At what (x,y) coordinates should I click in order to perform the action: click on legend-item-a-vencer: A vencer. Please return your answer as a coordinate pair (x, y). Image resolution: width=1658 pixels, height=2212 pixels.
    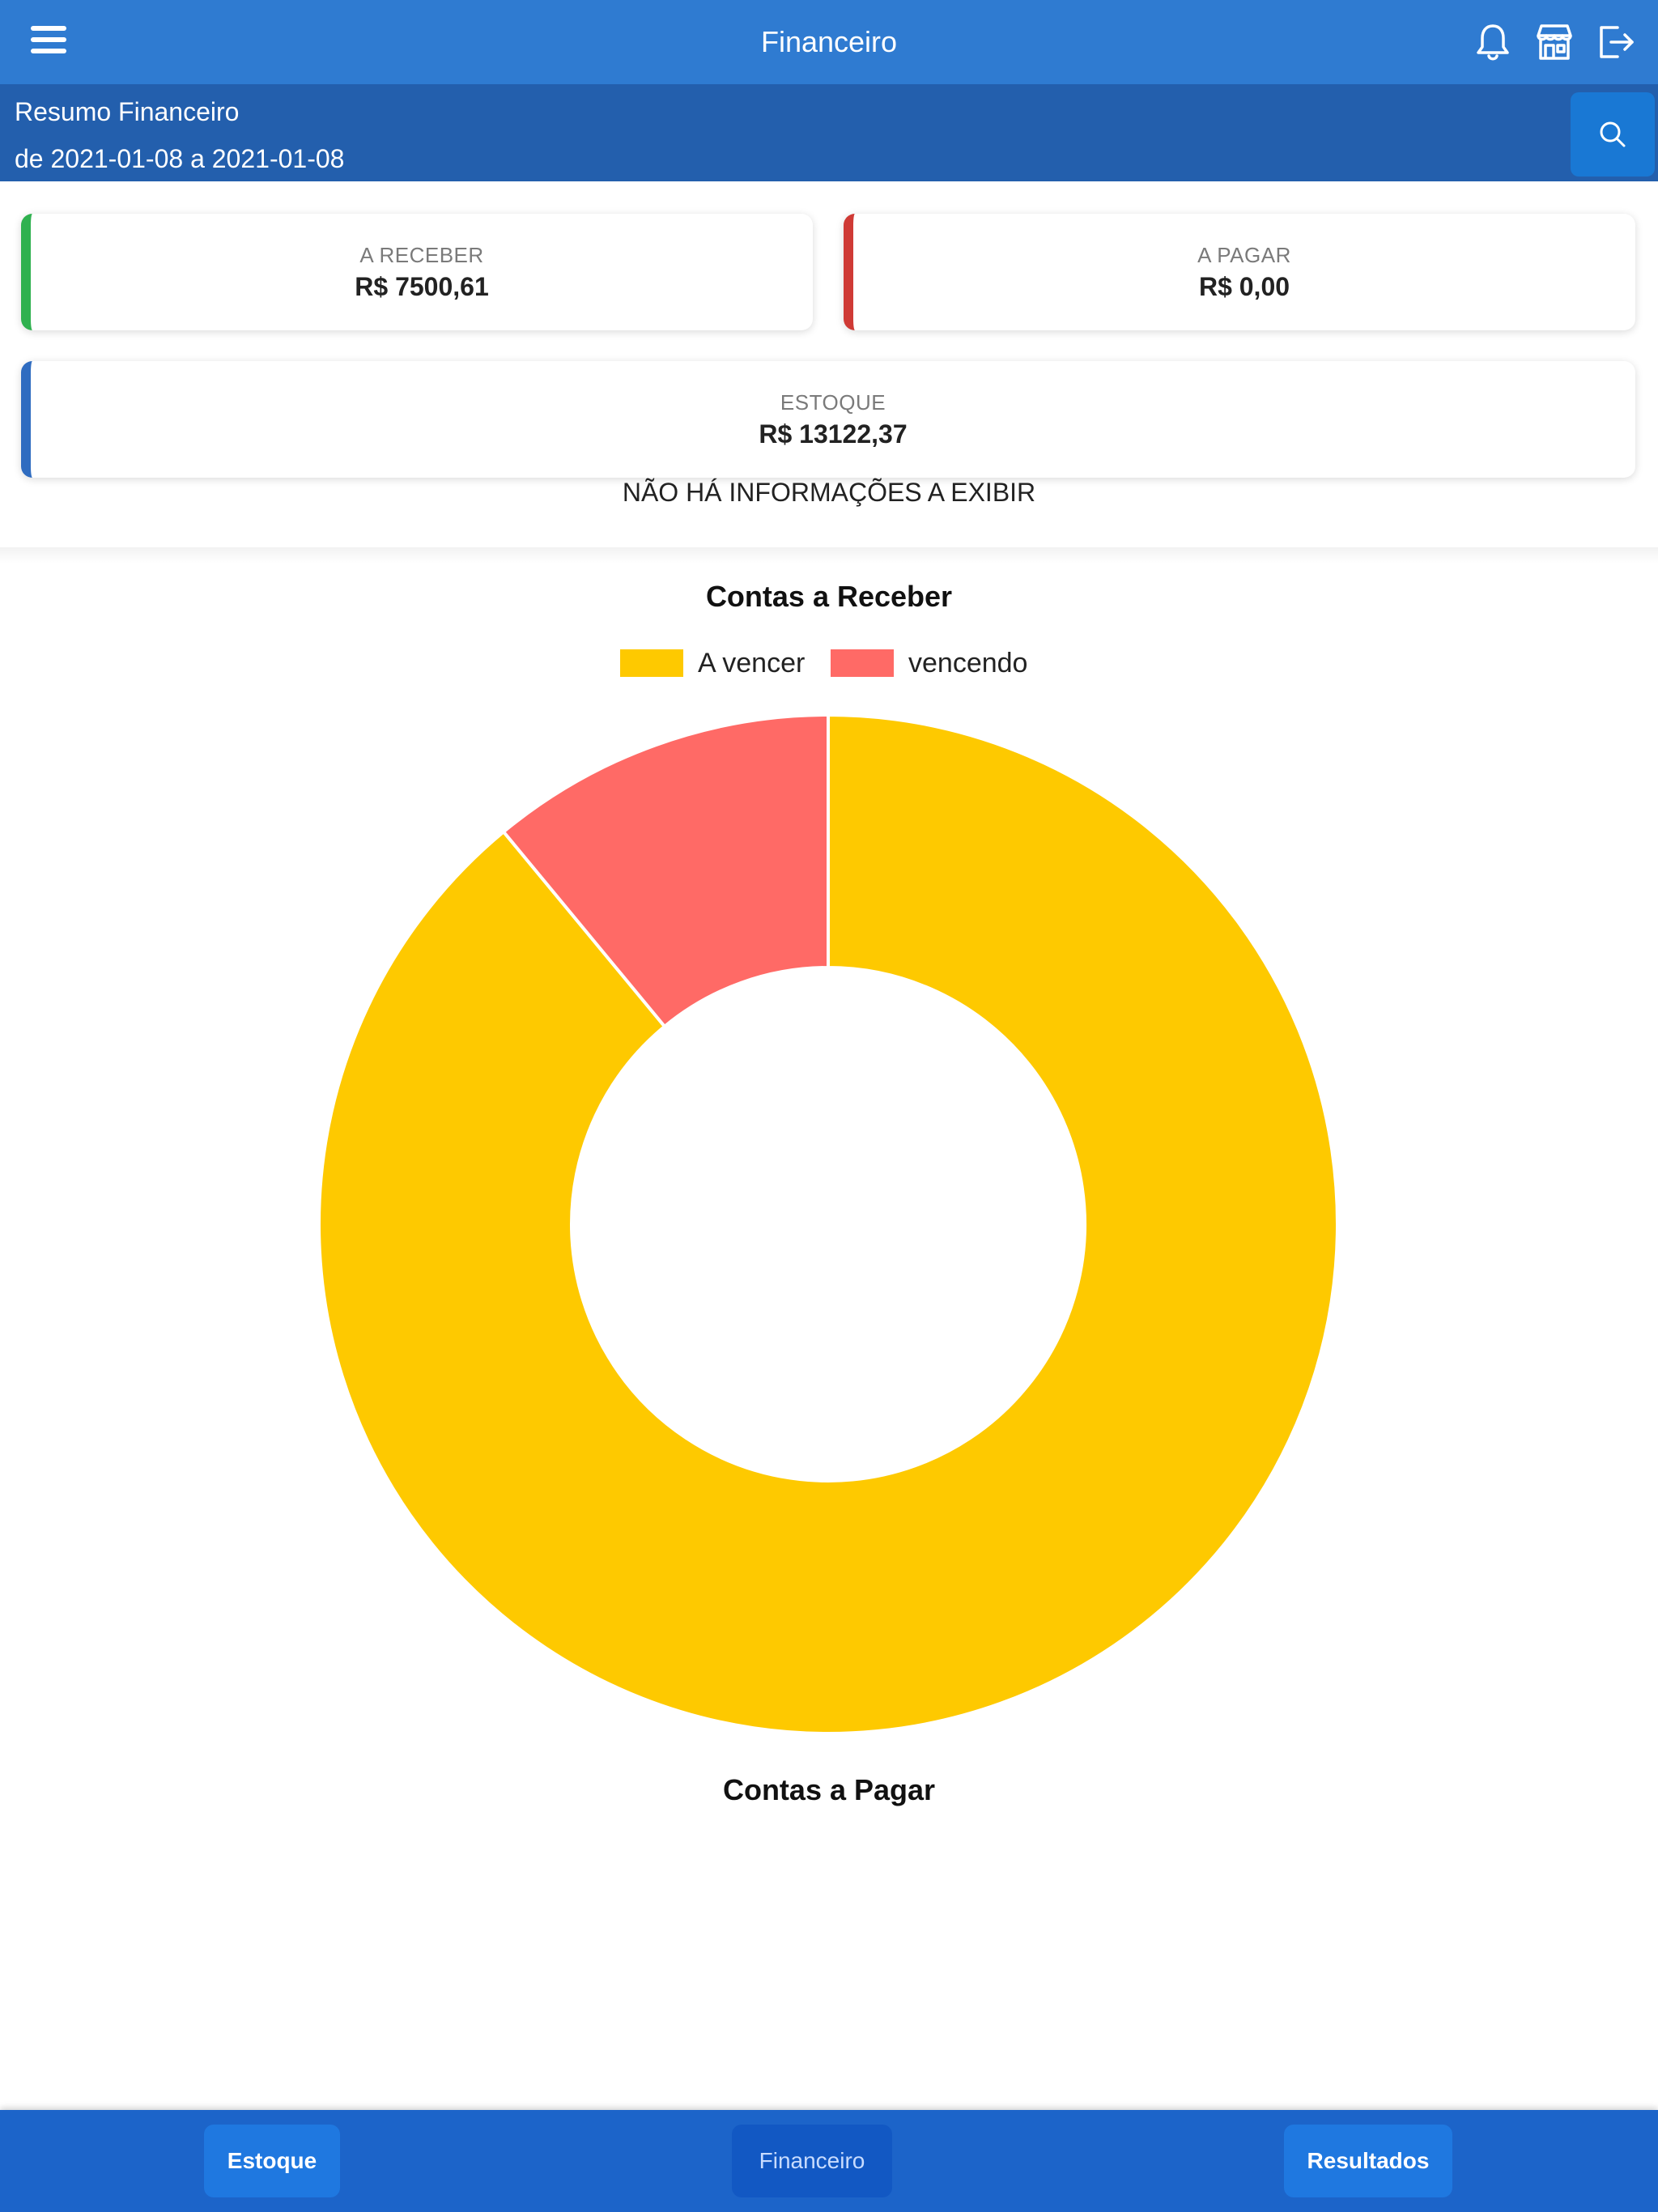
    Looking at the image, I should click on (717, 664).